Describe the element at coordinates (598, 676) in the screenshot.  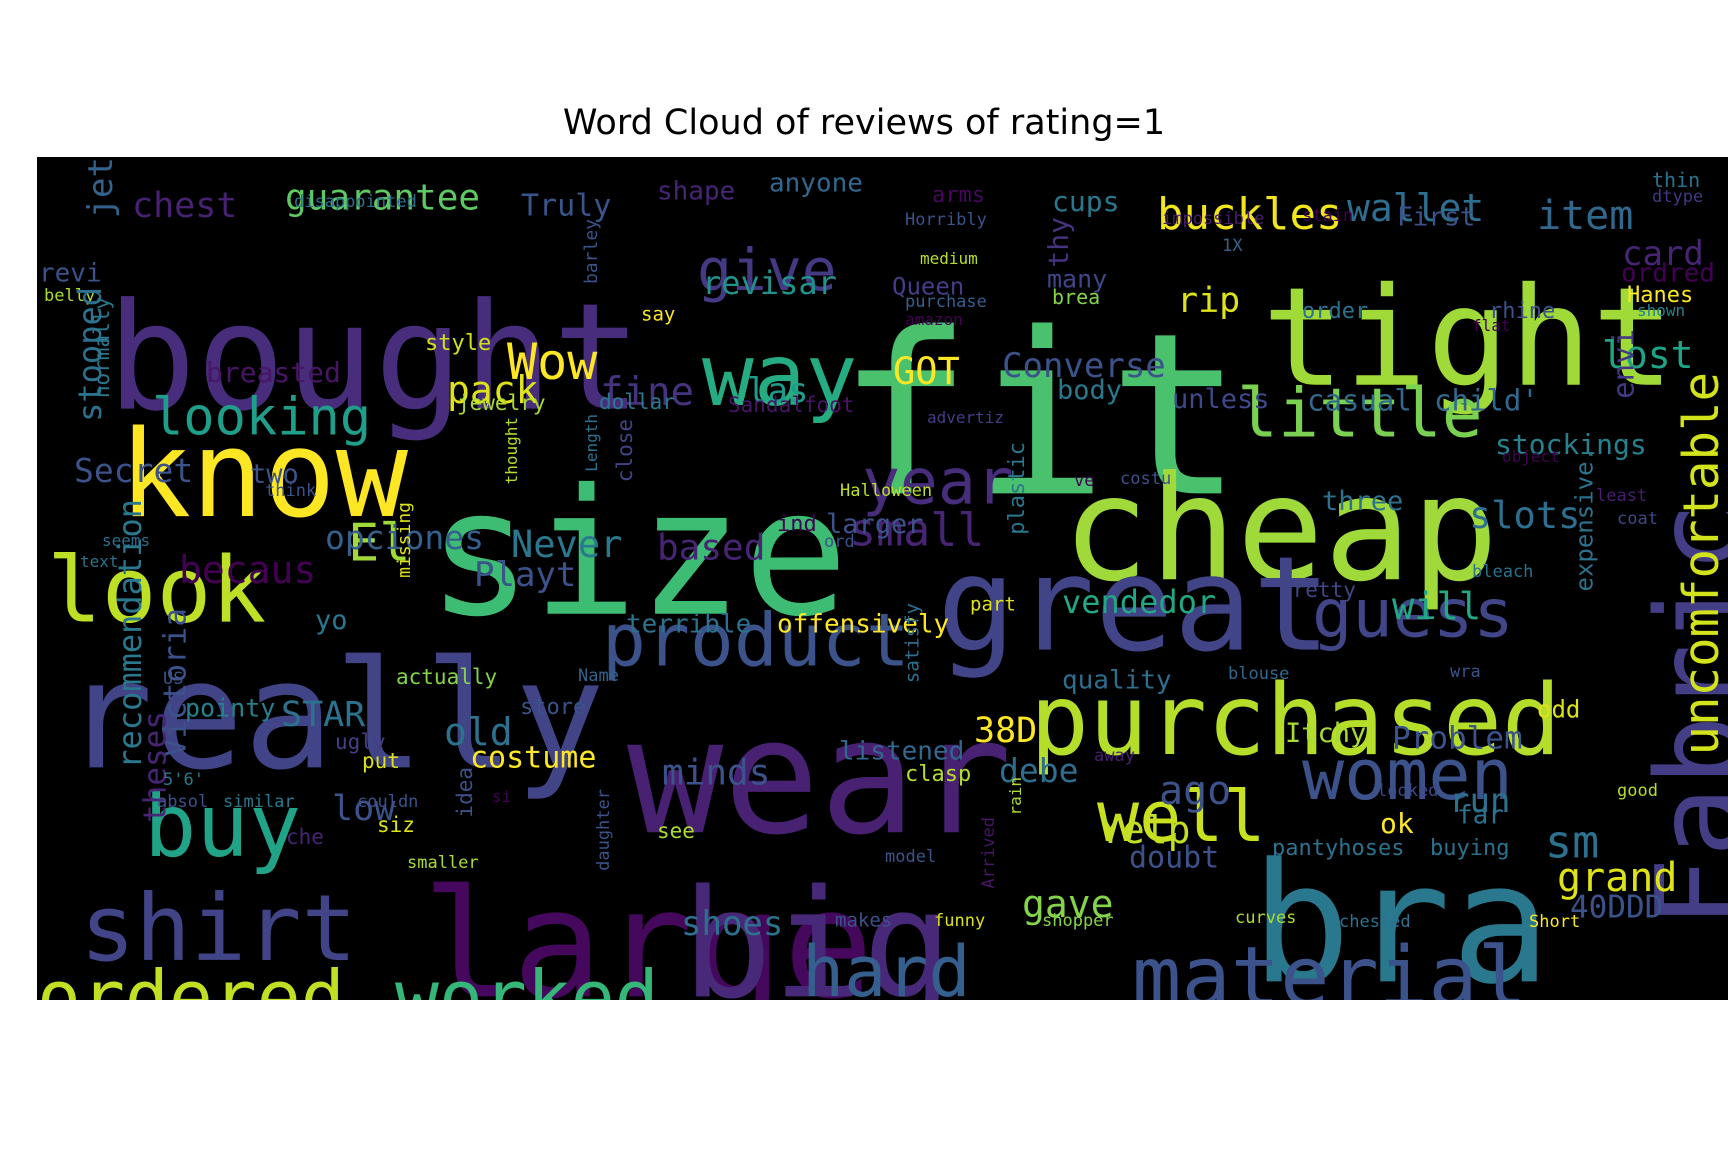
I see `word-name: Name` at that location.